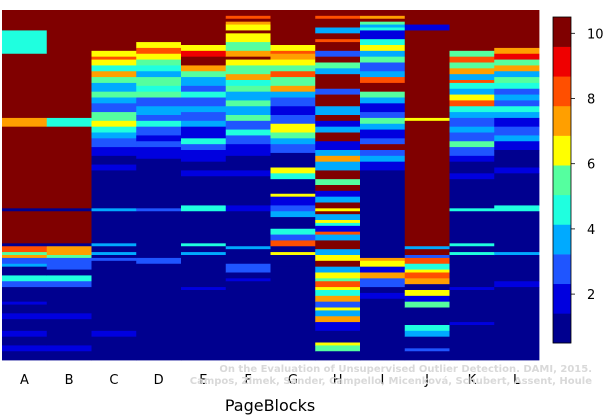 This screenshot has height=415, width=605. What do you see at coordinates (427, 185) in the screenshot?
I see `heatmap-column-J` at bounding box center [427, 185].